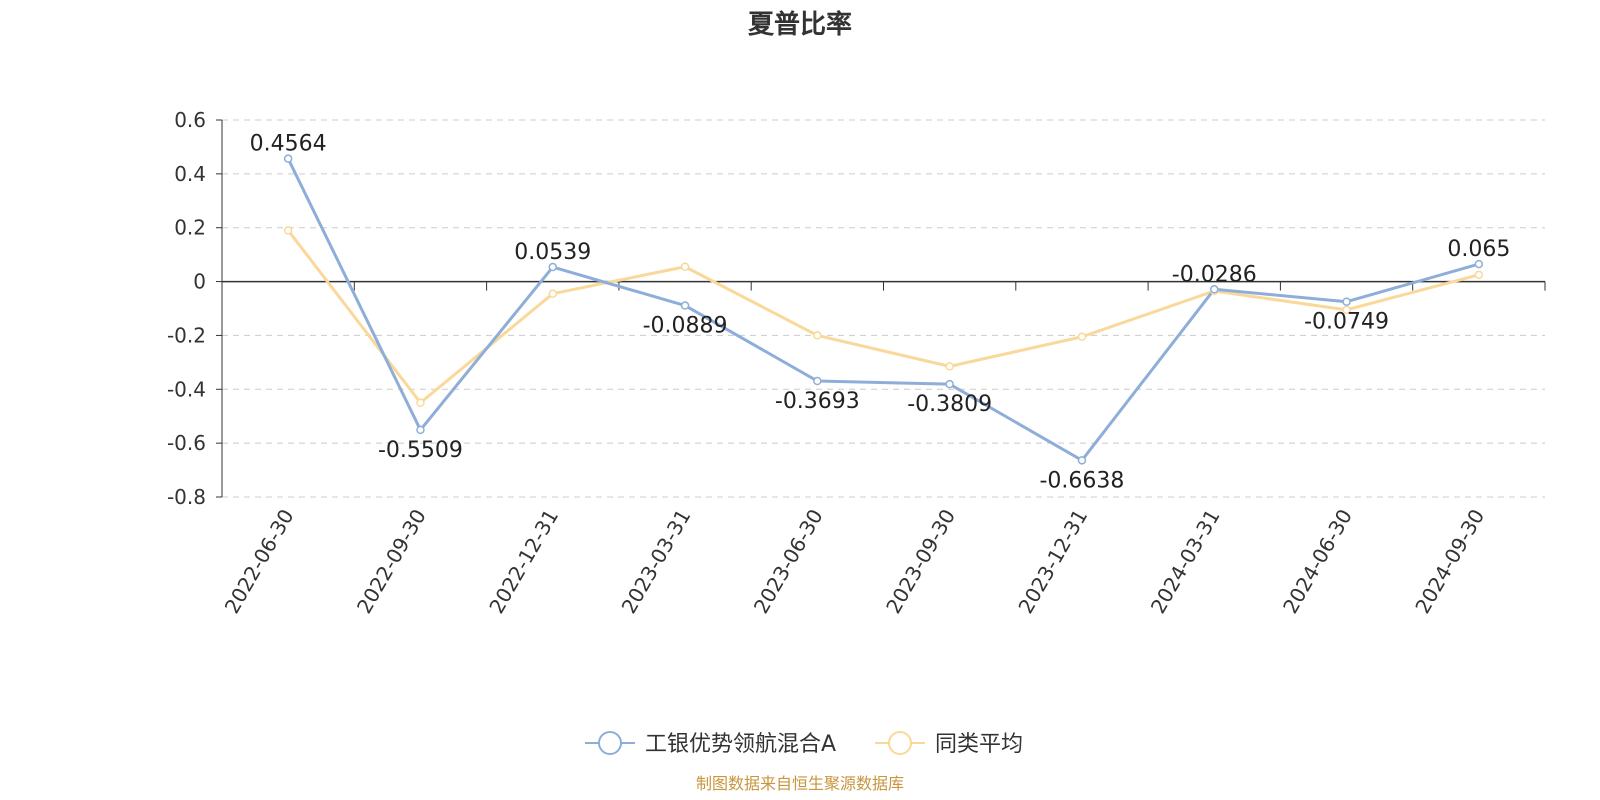  What do you see at coordinates (949, 404) in the screenshot?
I see `data-label: -0.3809` at bounding box center [949, 404].